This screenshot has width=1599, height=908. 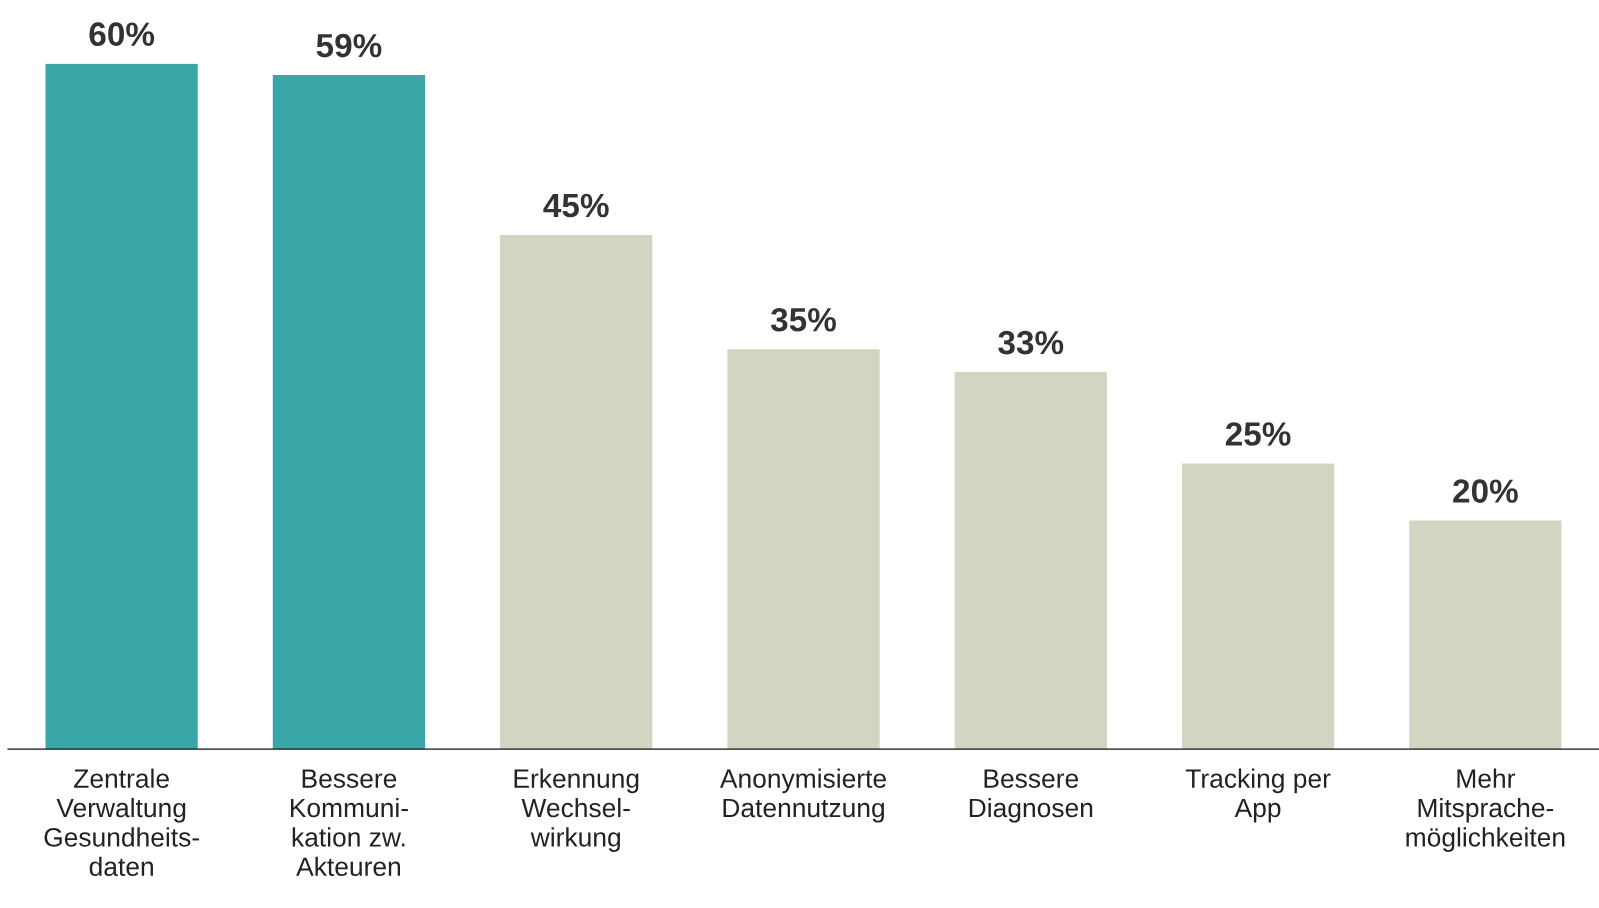 What do you see at coordinates (349, 45) in the screenshot?
I see `data-label: 59%` at bounding box center [349, 45].